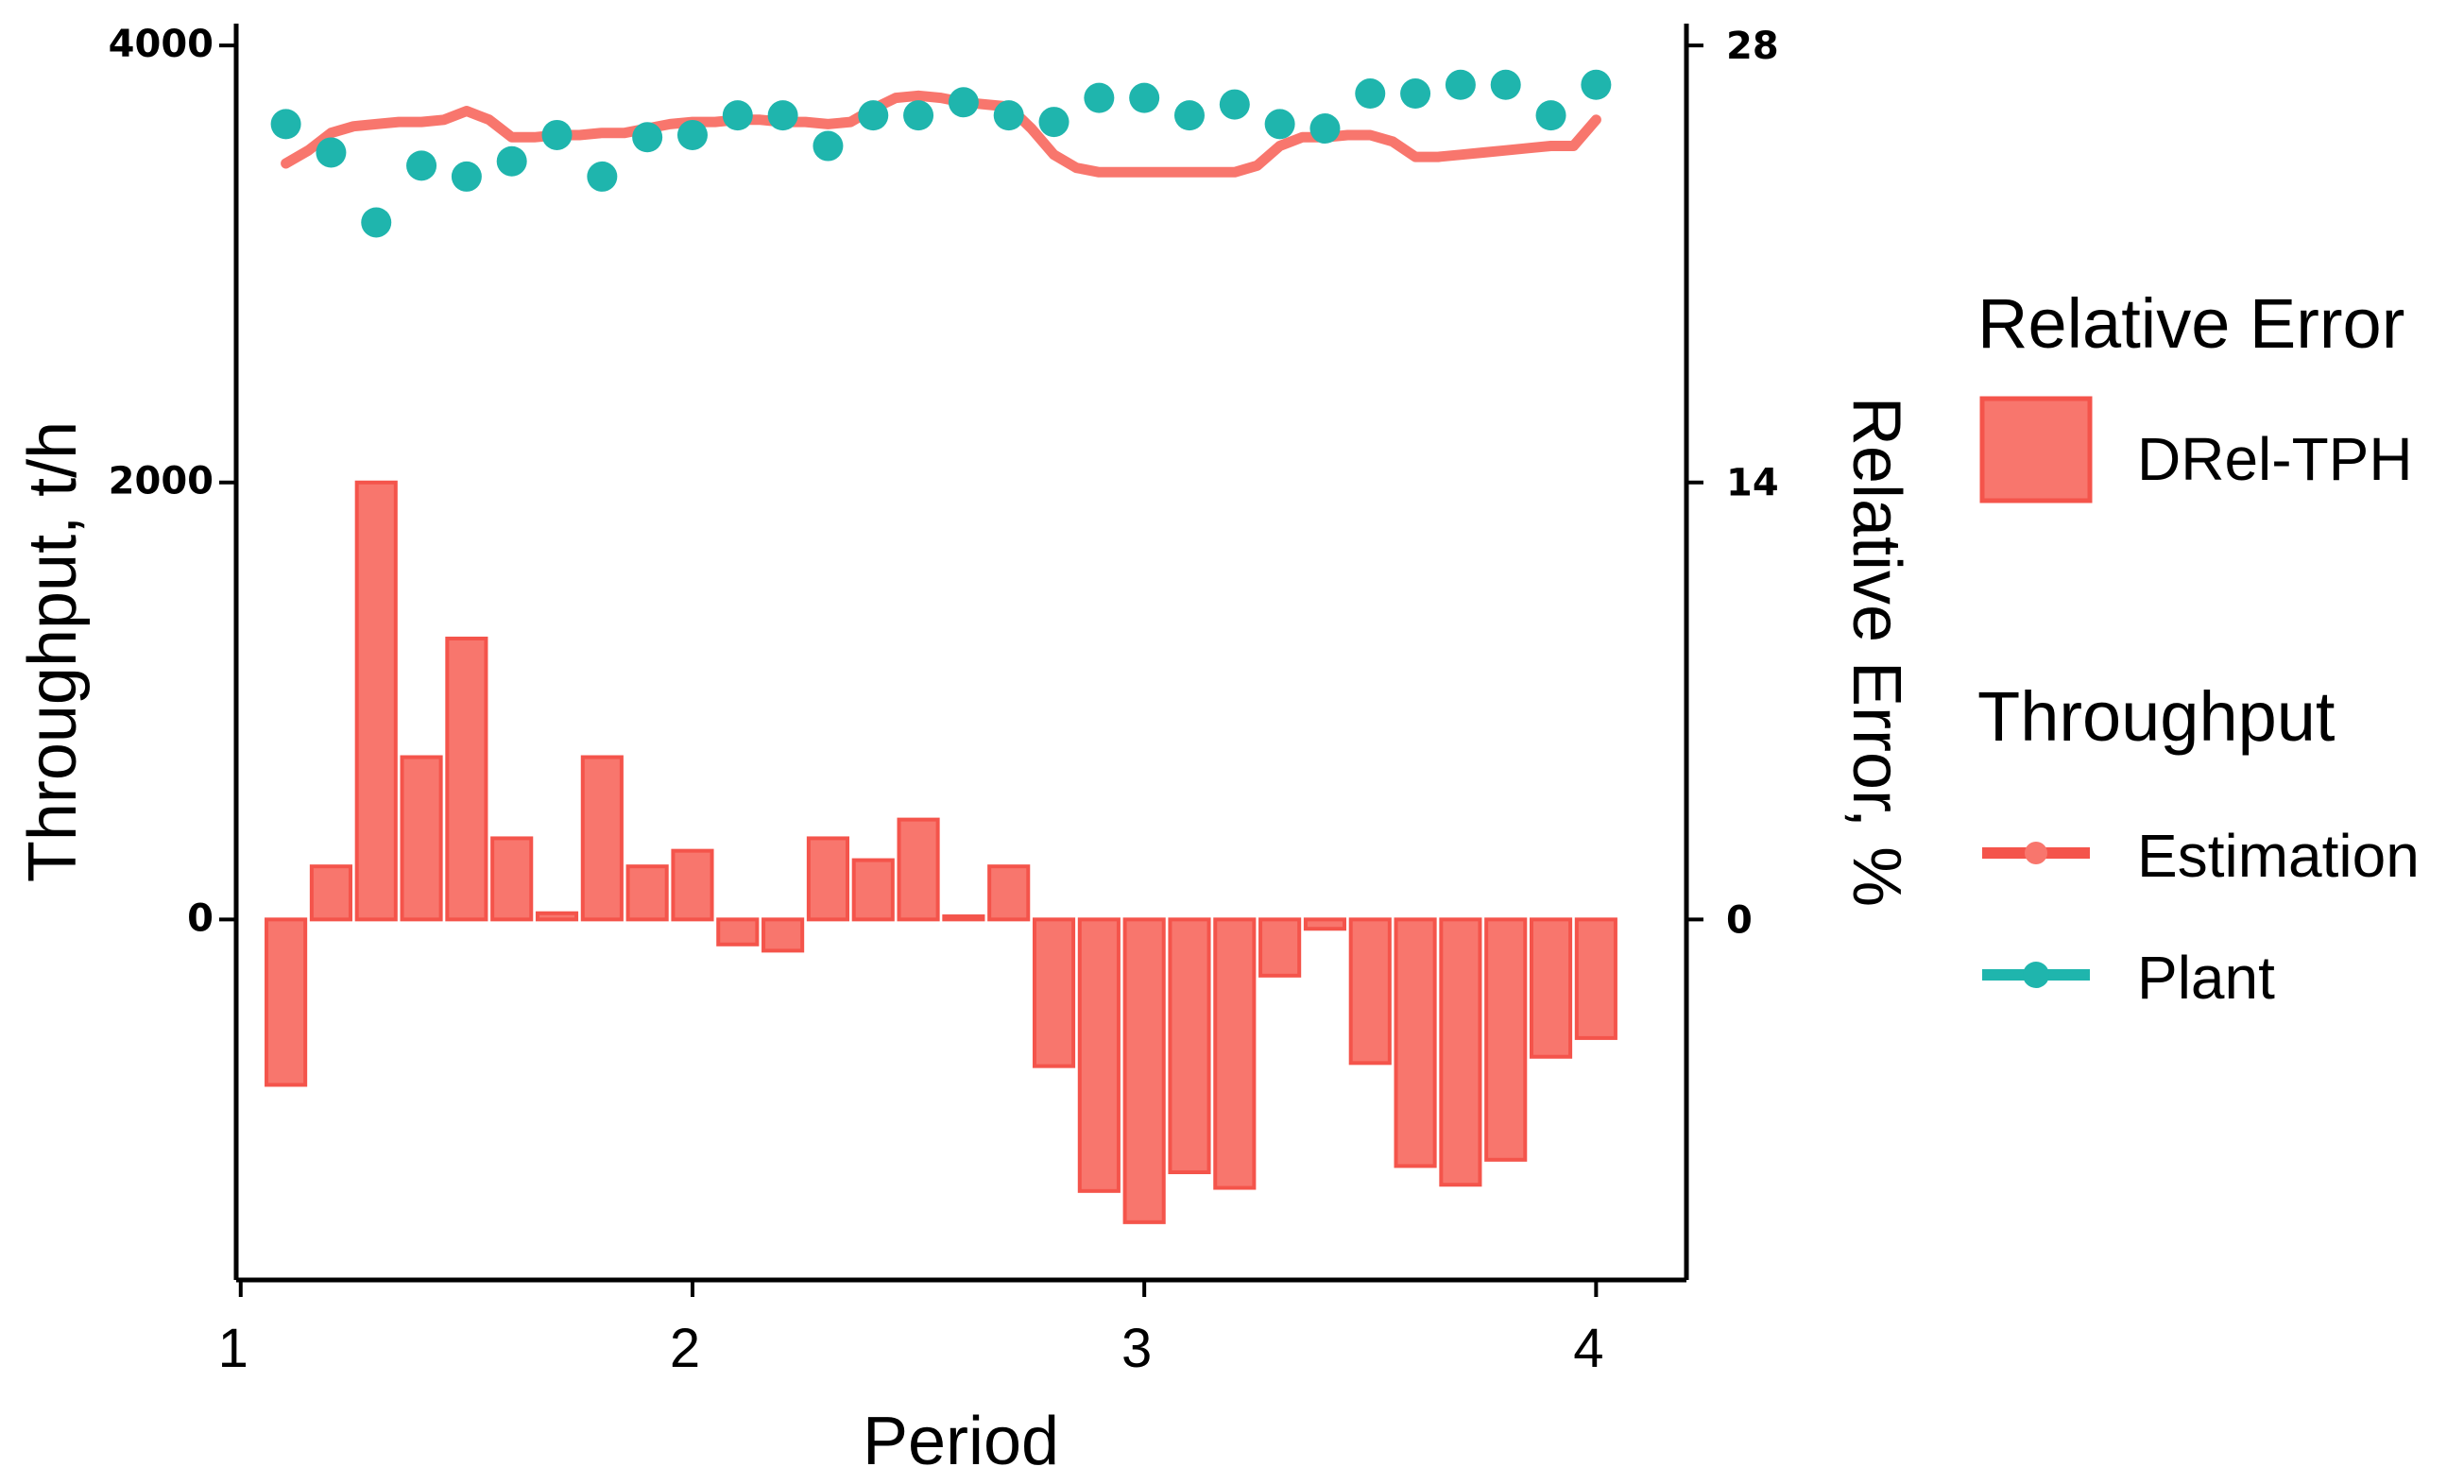 The image size is (2464, 1484). What do you see at coordinates (685, 1348) in the screenshot?
I see `x-tick-label: 2` at bounding box center [685, 1348].